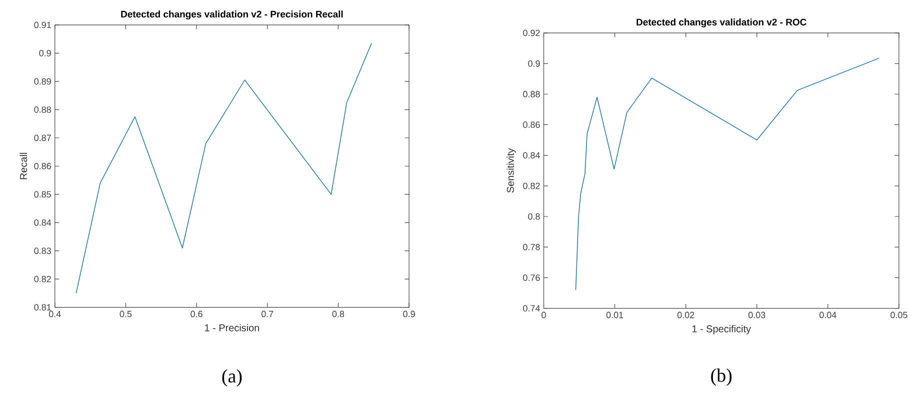 Image resolution: width=911 pixels, height=399 pixels. Describe the element at coordinates (409, 314) in the screenshot. I see `x-tick-label: 0.9` at that location.